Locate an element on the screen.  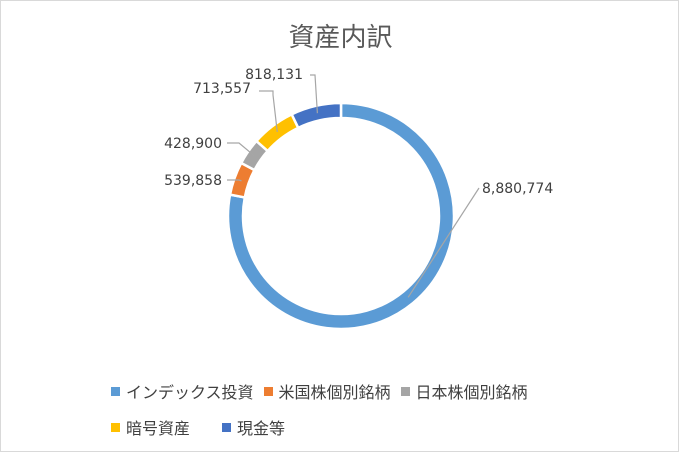
slice-crypto is located at coordinates (277, 132).